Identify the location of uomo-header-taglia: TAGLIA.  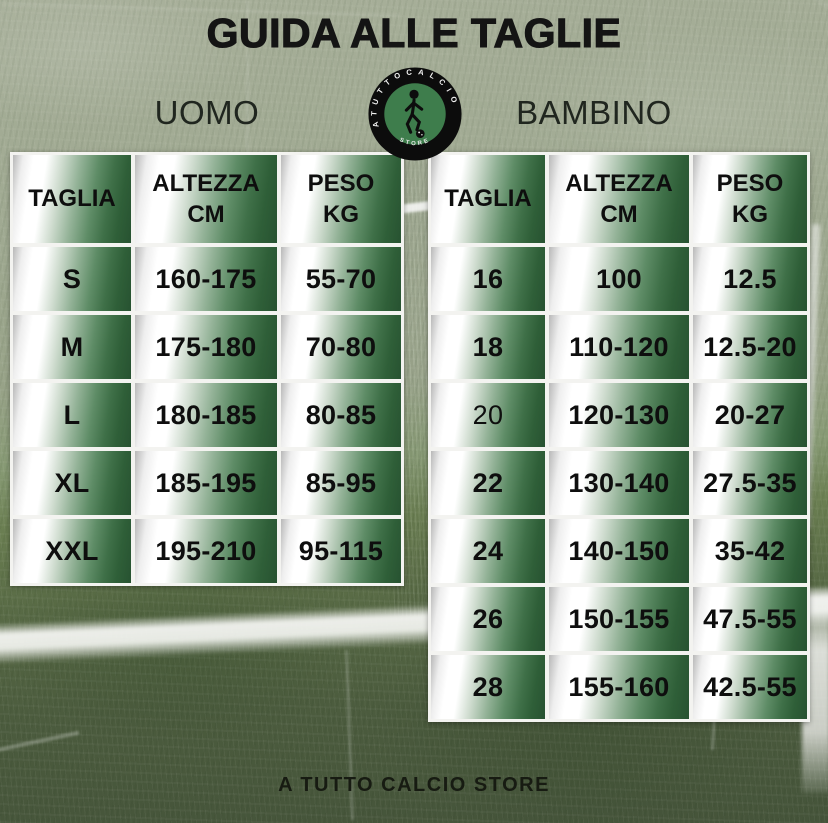
(72, 199).